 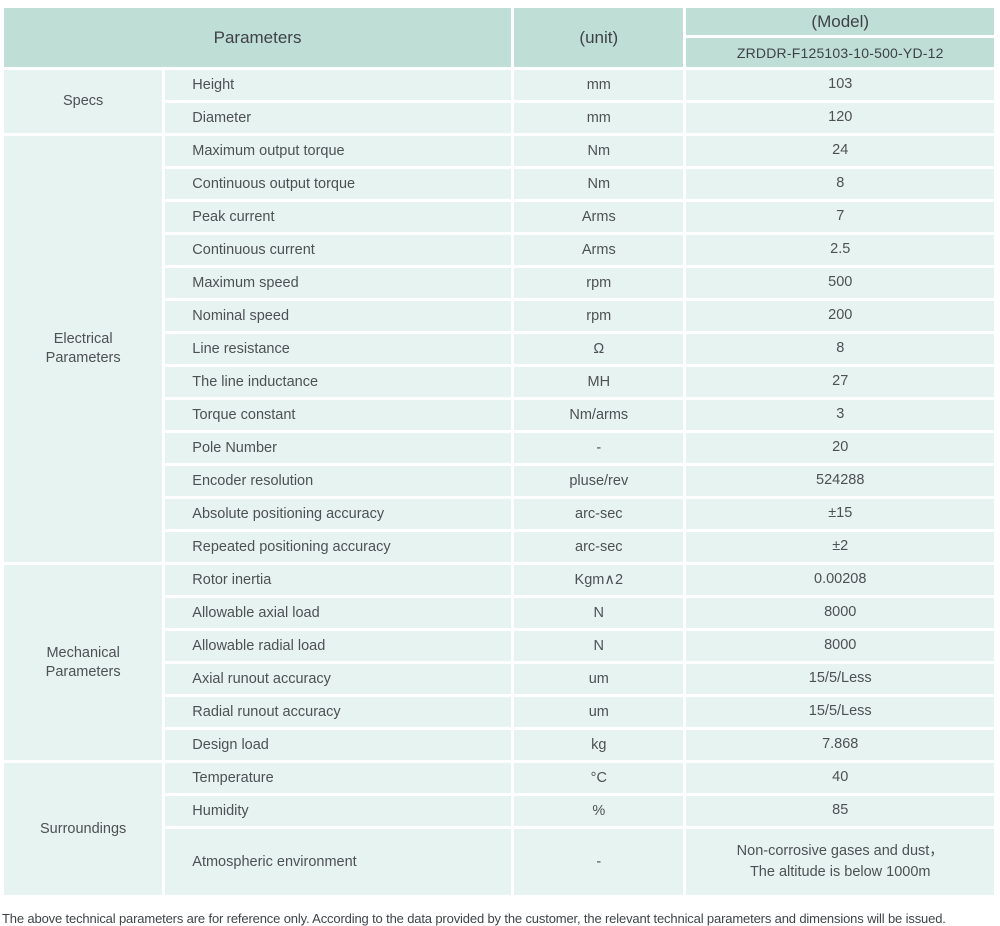 What do you see at coordinates (338, 250) in the screenshot?
I see `param-name-cell: Continuous current` at bounding box center [338, 250].